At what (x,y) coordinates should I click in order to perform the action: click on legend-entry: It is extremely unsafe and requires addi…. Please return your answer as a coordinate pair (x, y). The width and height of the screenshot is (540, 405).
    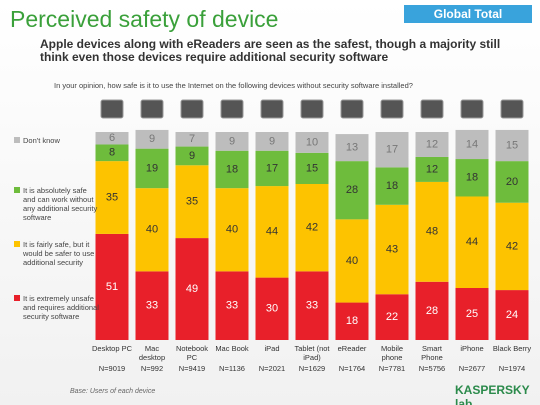
    Looking at the image, I should click on (57, 307).